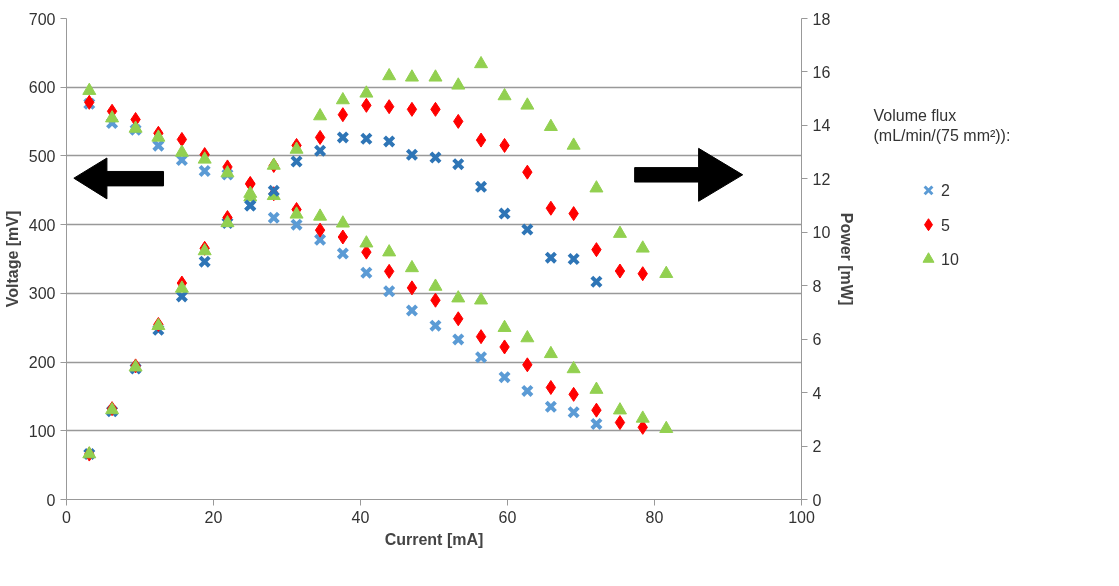 This screenshot has width=1119, height=586. I want to click on y2-tick-label: 12, so click(821, 179).